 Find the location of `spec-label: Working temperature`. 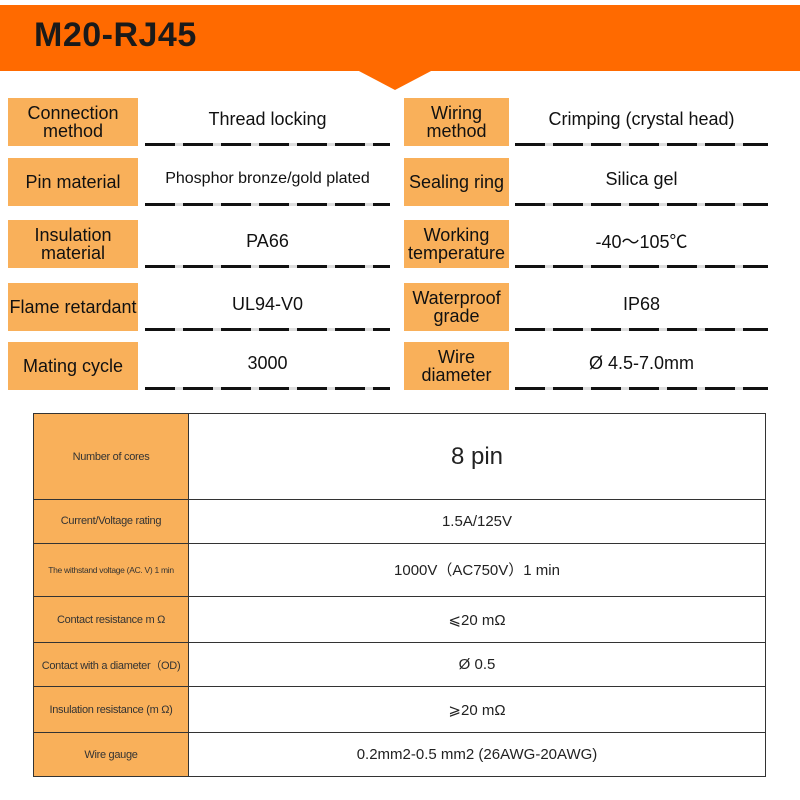

spec-label: Working temperature is located at coordinates (456, 244).